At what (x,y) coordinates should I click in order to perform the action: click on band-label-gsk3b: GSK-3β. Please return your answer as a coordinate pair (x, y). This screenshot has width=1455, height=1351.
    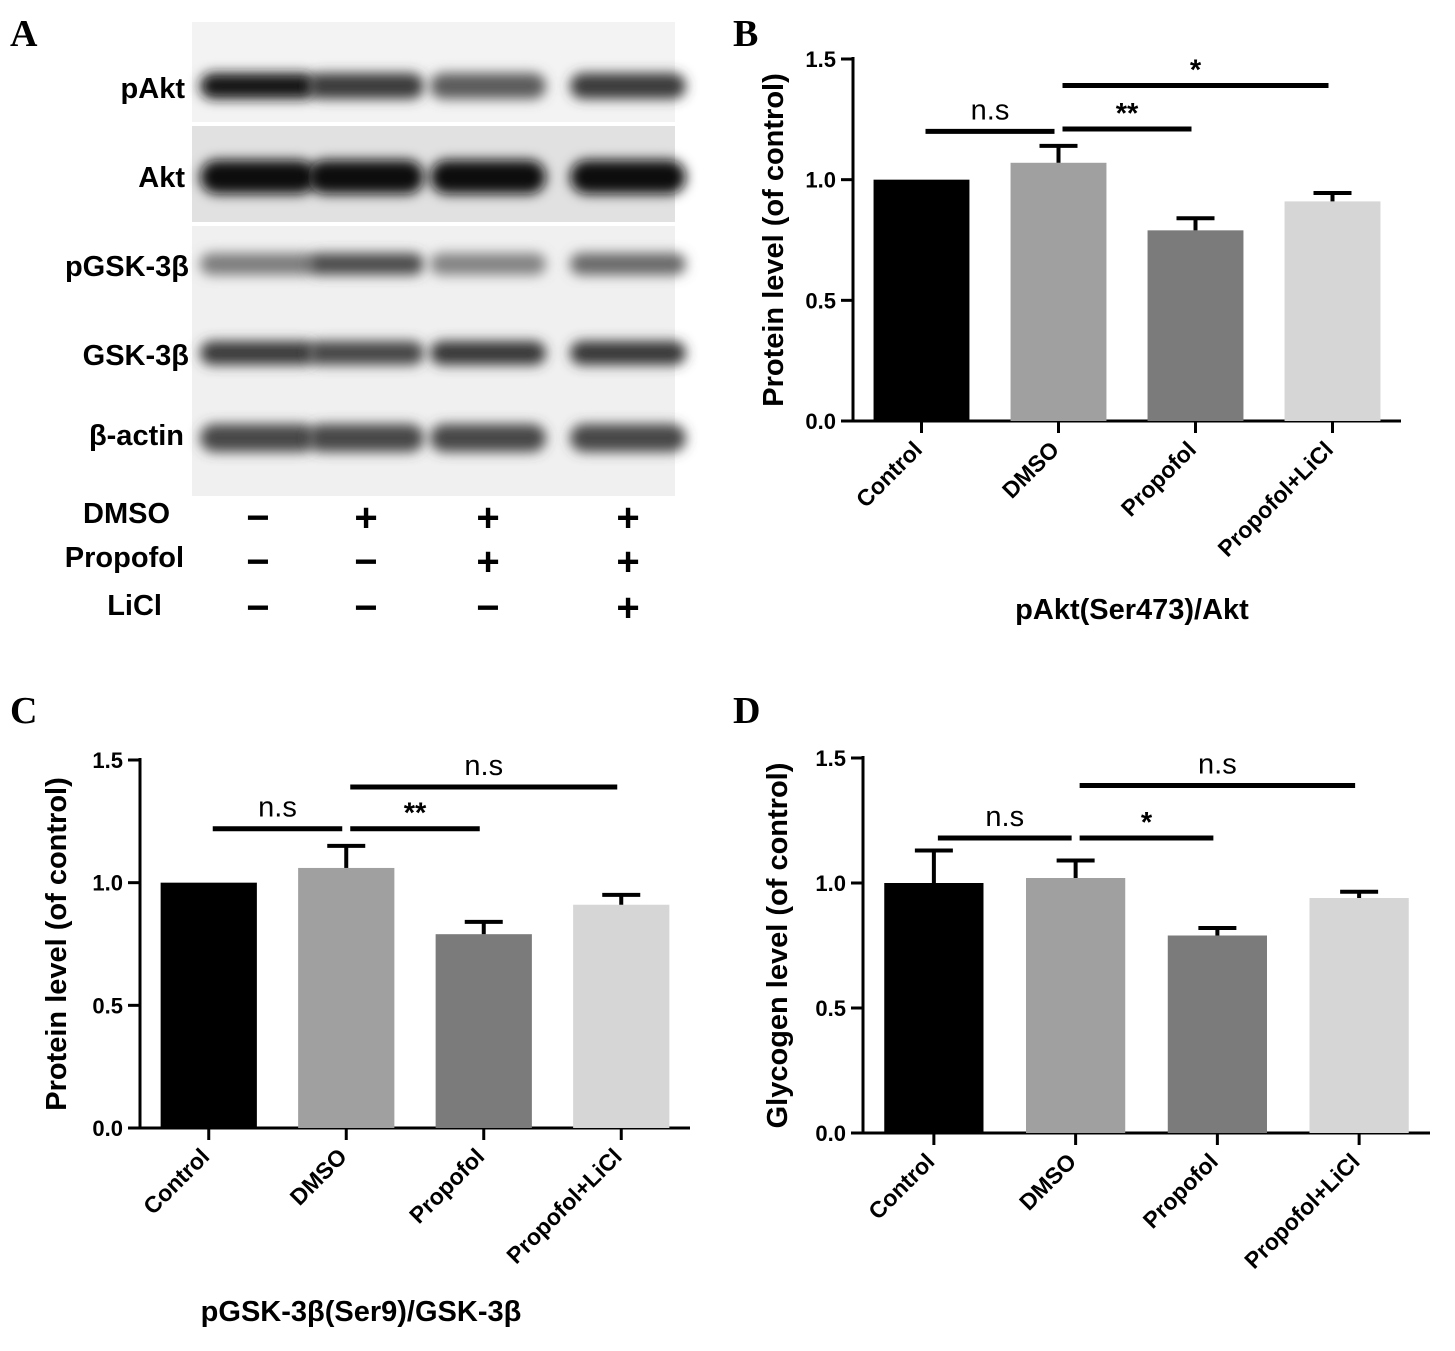
    Looking at the image, I should click on (136, 356).